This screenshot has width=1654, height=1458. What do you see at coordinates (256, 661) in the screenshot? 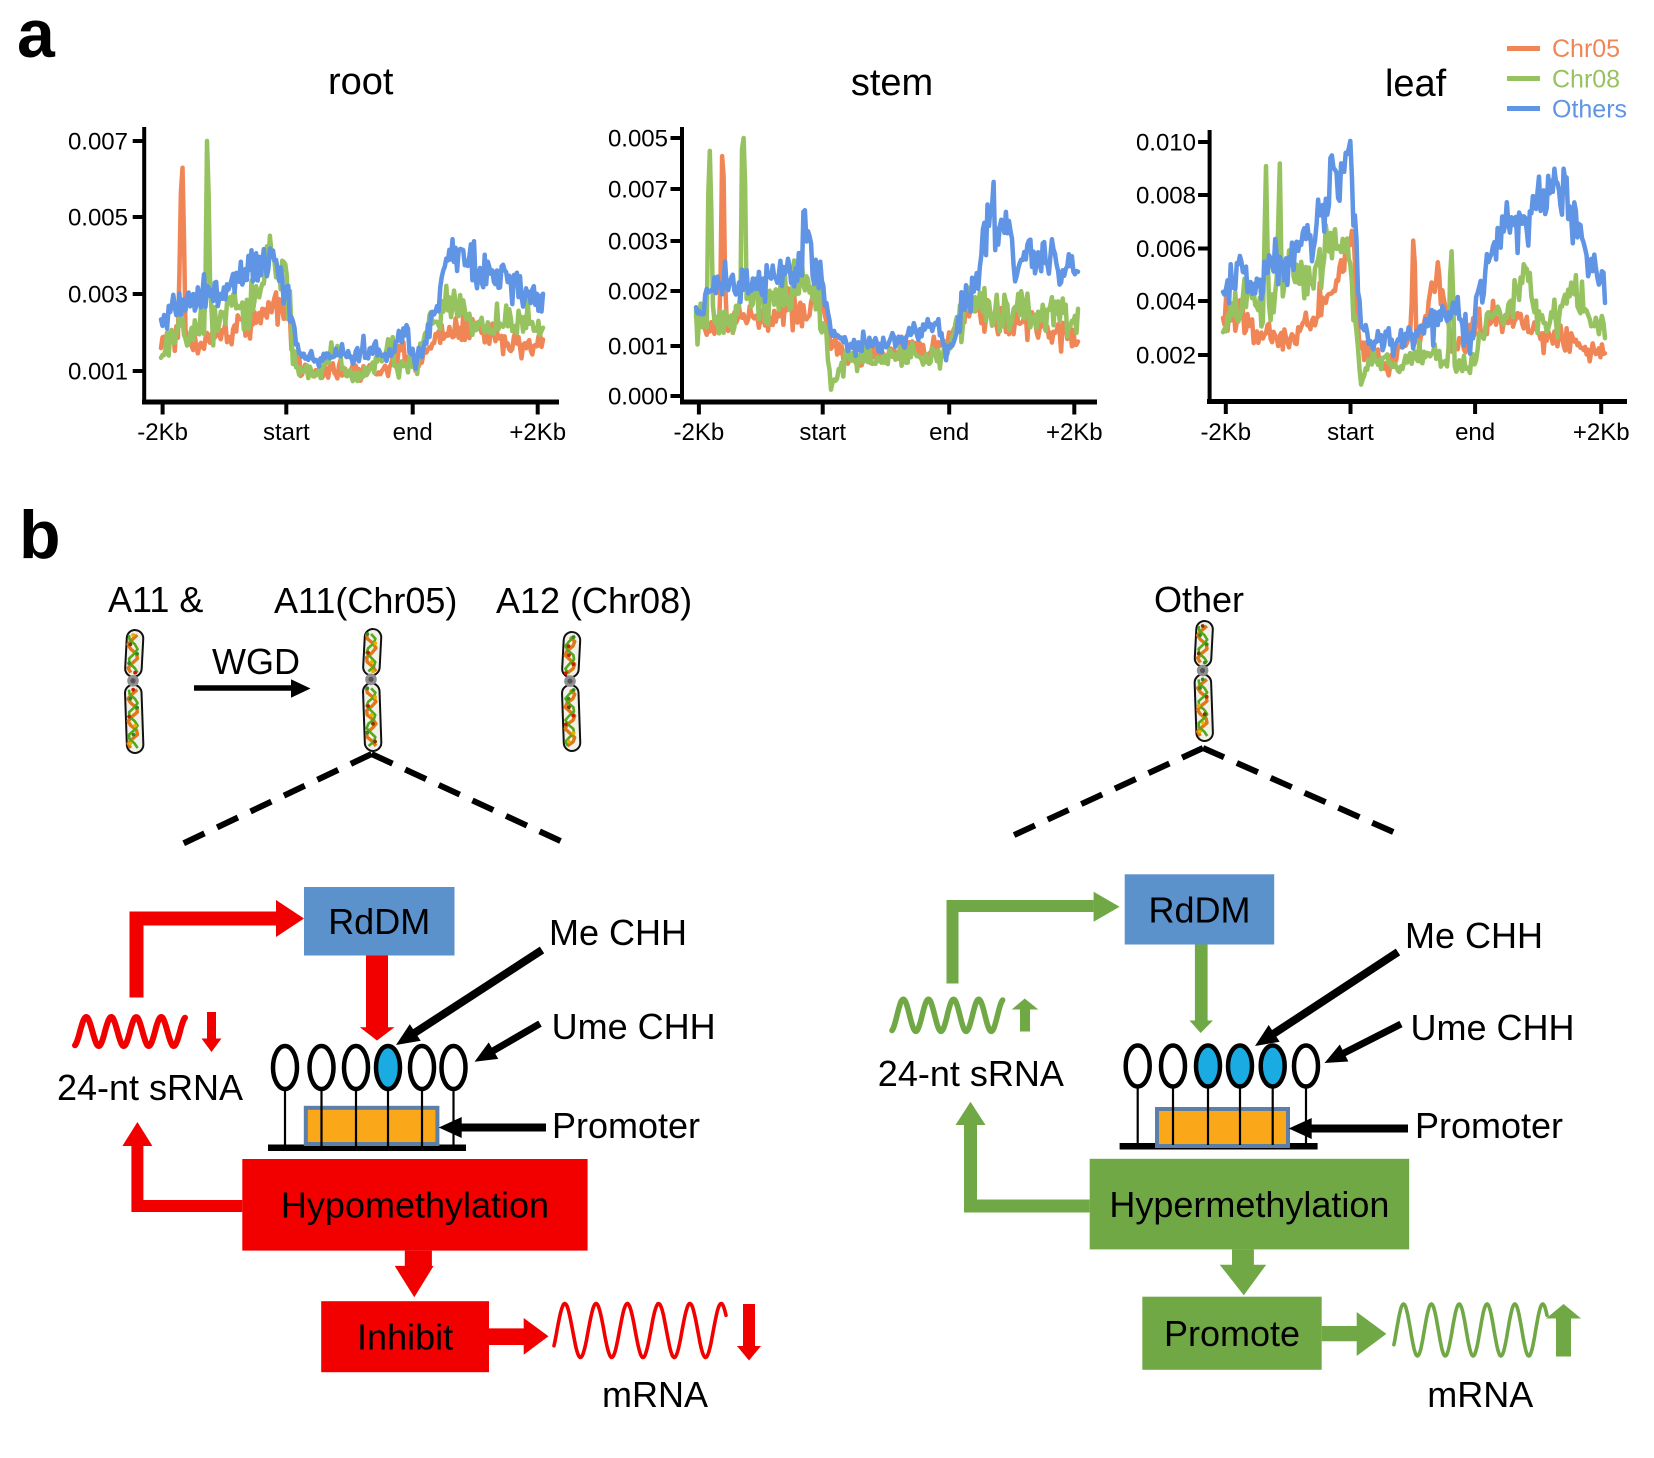
I see `svg-text: WGD` at bounding box center [256, 661].